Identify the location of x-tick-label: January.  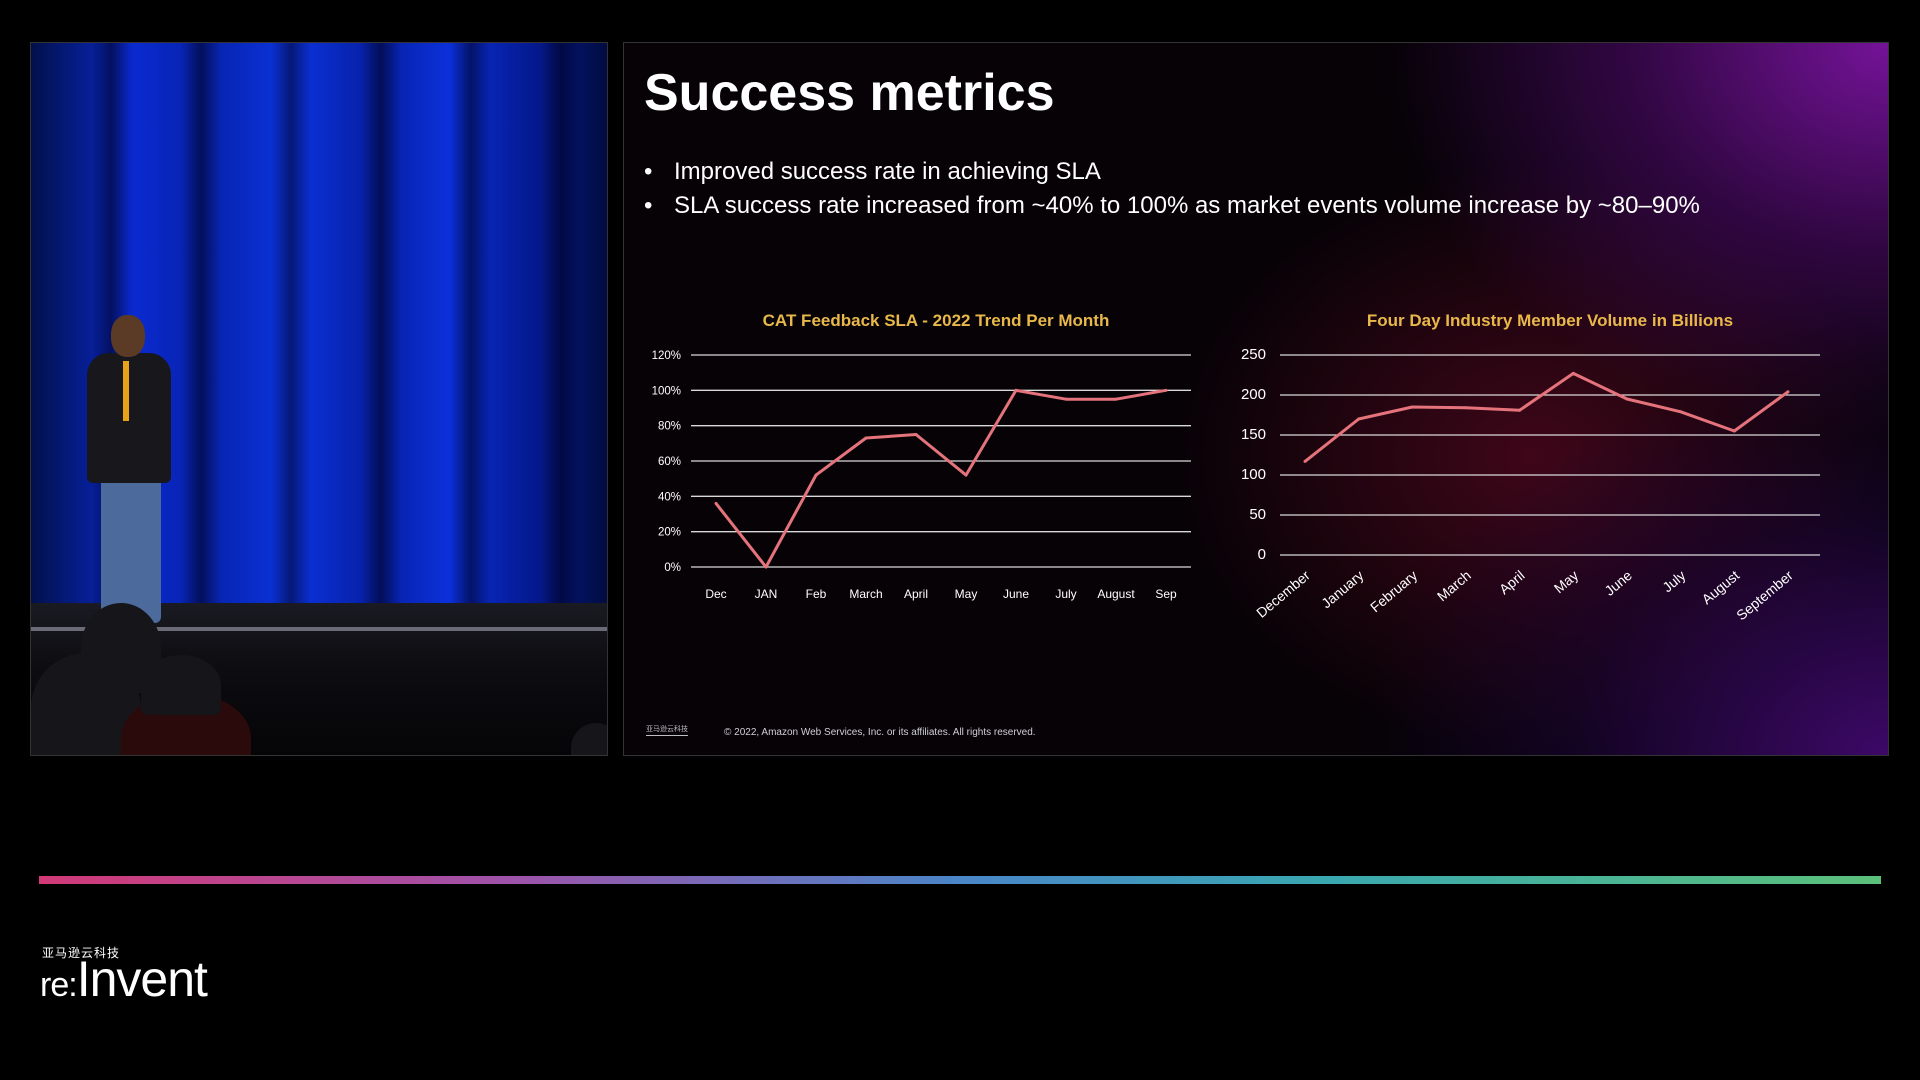
(1342, 589).